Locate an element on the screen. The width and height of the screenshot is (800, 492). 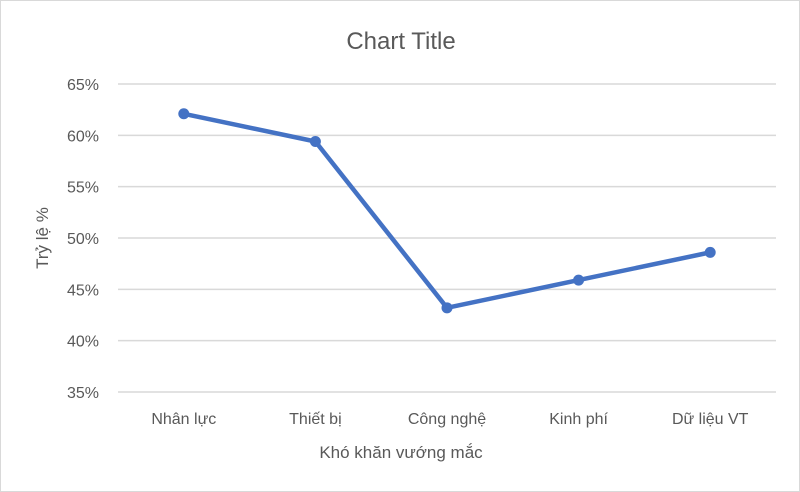
x-tick-label: Công nghệ is located at coordinates (447, 419).